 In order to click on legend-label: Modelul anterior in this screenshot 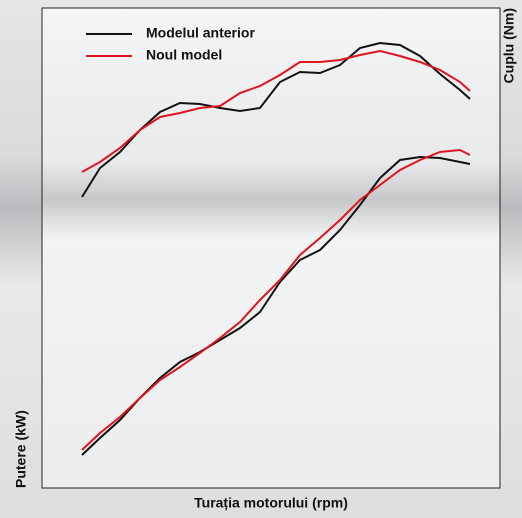, I will do `click(200, 33)`.